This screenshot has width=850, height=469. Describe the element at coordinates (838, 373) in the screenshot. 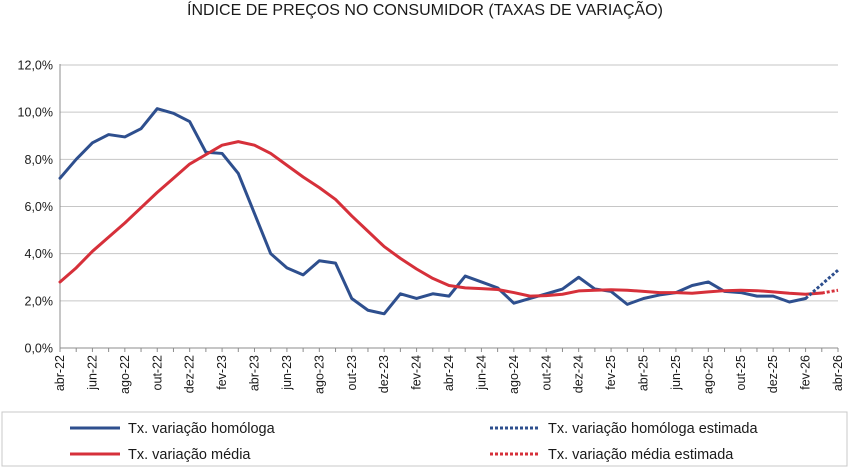

I see `x-tick-label: abr-26` at that location.